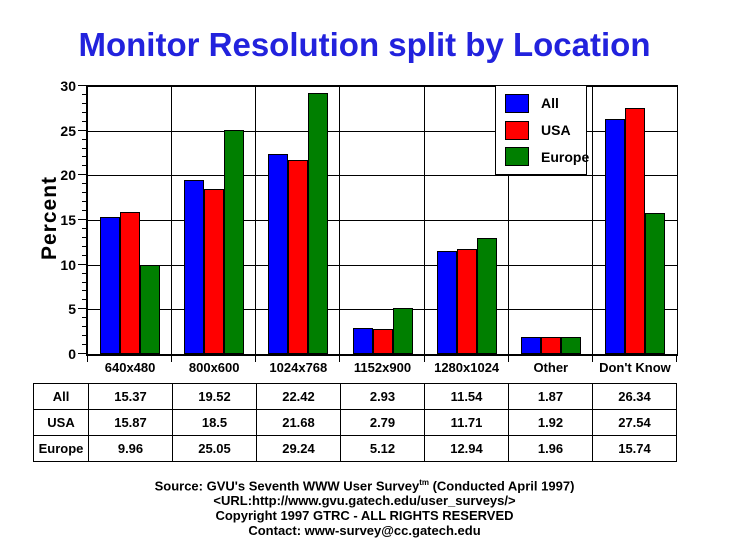  Describe the element at coordinates (466, 301) in the screenshot. I see `bar-usa-1280x1024` at that location.